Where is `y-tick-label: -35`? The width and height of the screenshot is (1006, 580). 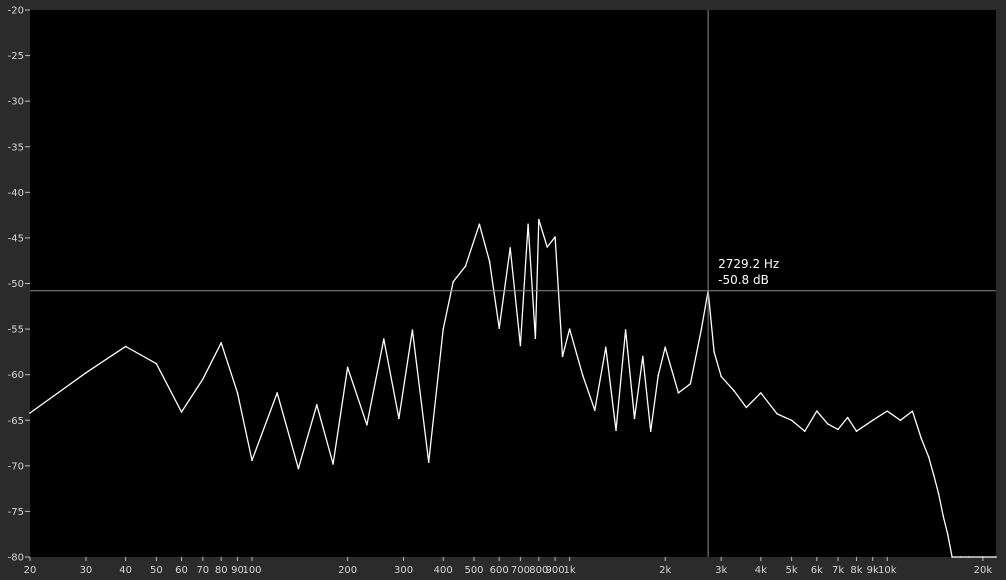
y-tick-label: -35 is located at coordinates (16, 147).